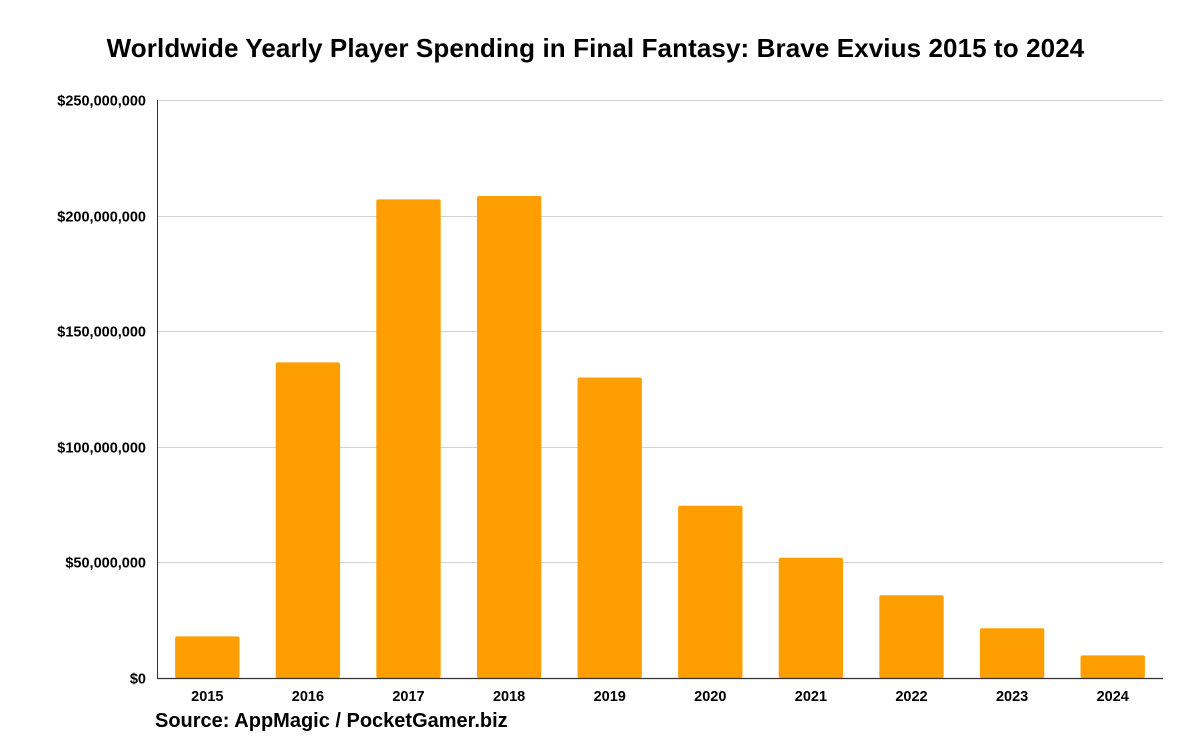 The height and width of the screenshot is (739, 1191). Describe the element at coordinates (101, 218) in the screenshot. I see `y-tick-label: $200,000,000` at that location.